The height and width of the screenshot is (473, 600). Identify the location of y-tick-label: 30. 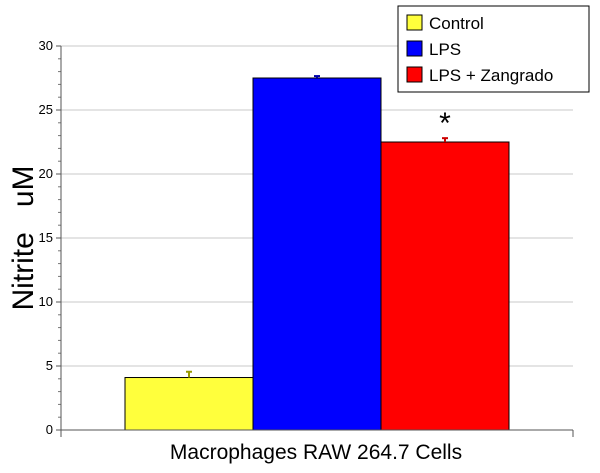
(46, 45).